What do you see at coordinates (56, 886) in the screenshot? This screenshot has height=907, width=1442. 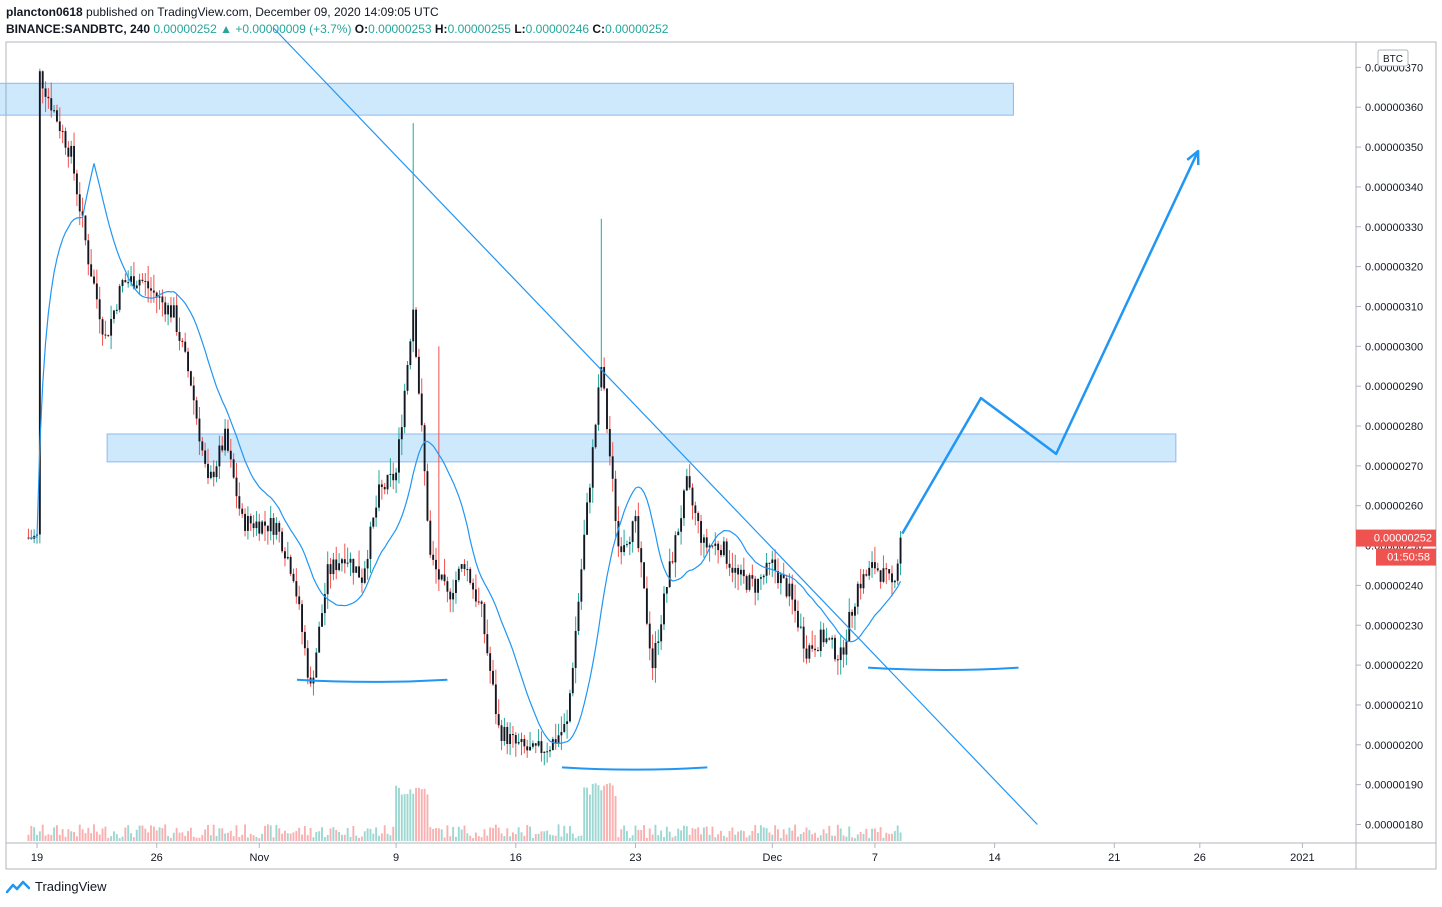 I see `footer-brand: TradingView` at bounding box center [56, 886].